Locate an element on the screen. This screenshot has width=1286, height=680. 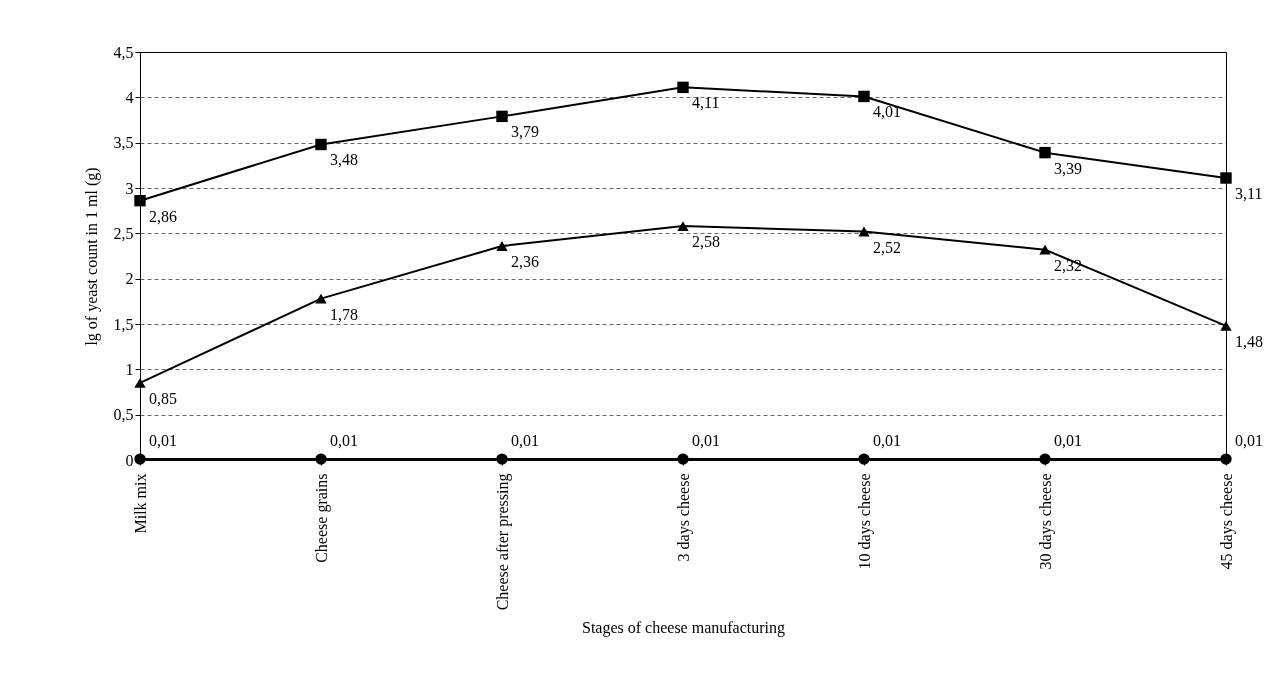
y-tick-label: 4 is located at coordinates (129, 97).